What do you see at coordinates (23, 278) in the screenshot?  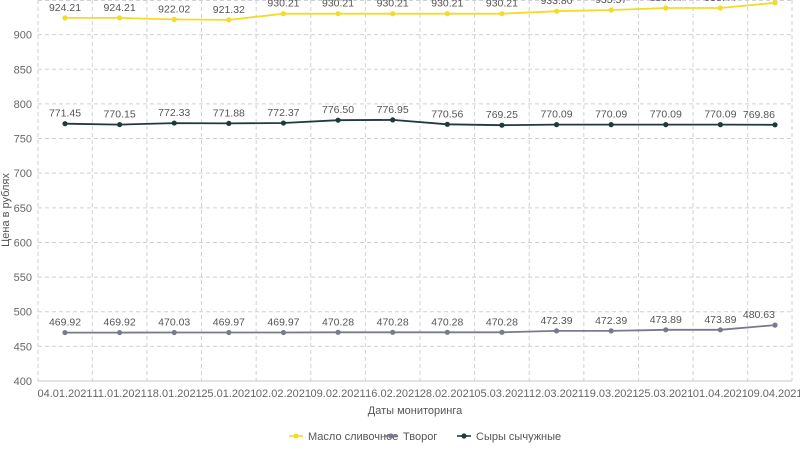 I see `y-tick-label: 550` at bounding box center [23, 278].